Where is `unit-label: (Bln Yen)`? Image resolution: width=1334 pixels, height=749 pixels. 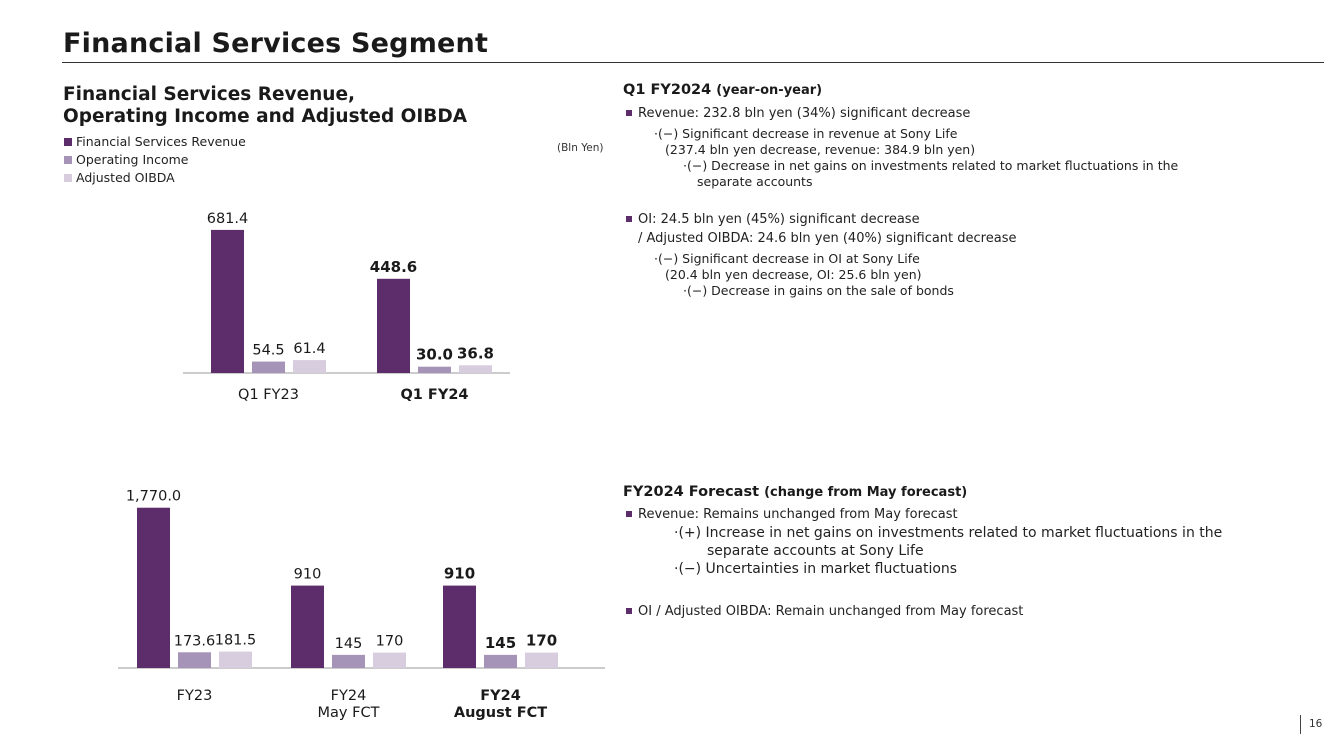
unit-label: (Bln Yen) is located at coordinates (580, 148).